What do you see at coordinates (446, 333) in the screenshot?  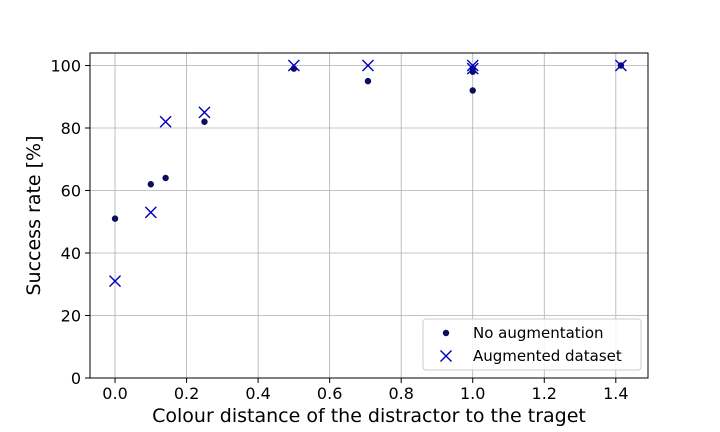 I see `legend-marker-no-augmentation` at bounding box center [446, 333].